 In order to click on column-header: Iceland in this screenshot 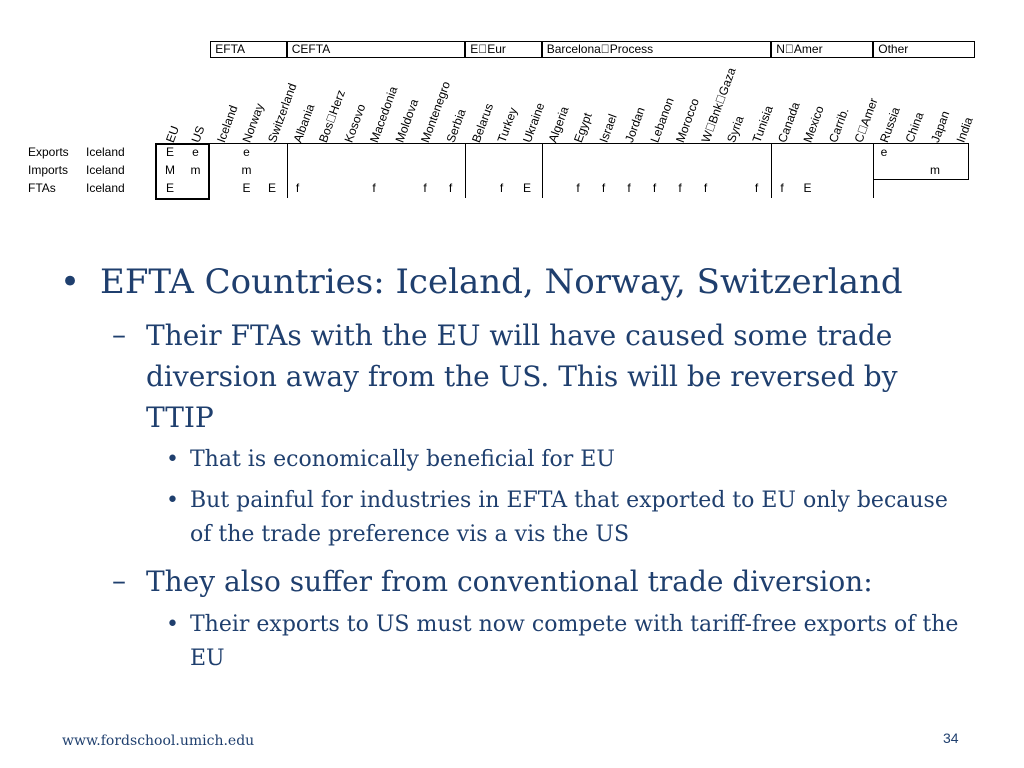, I will do `click(227, 124)`.